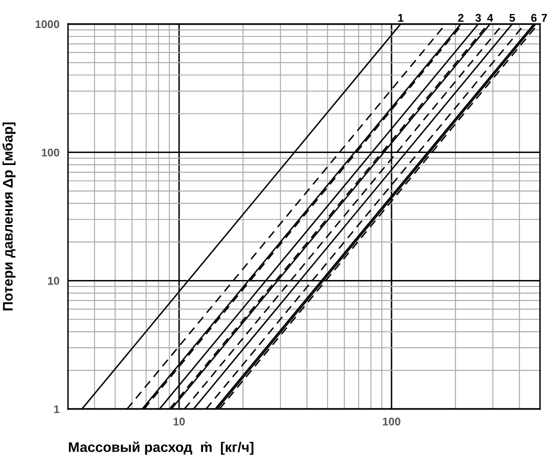  What do you see at coordinates (401, 18) in the screenshot?
I see `series-label: 1` at bounding box center [401, 18].